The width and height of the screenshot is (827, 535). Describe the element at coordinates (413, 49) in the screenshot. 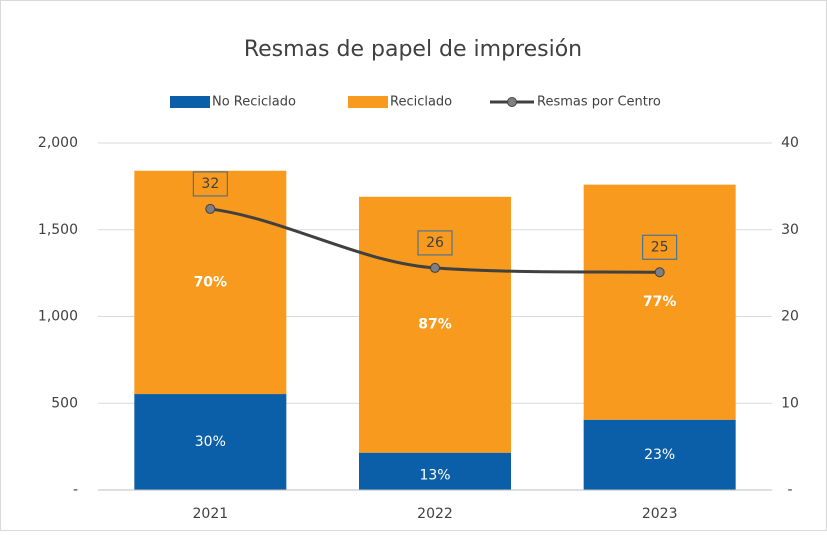

I see `chart-title: Resmas de papel de impresión` at that location.